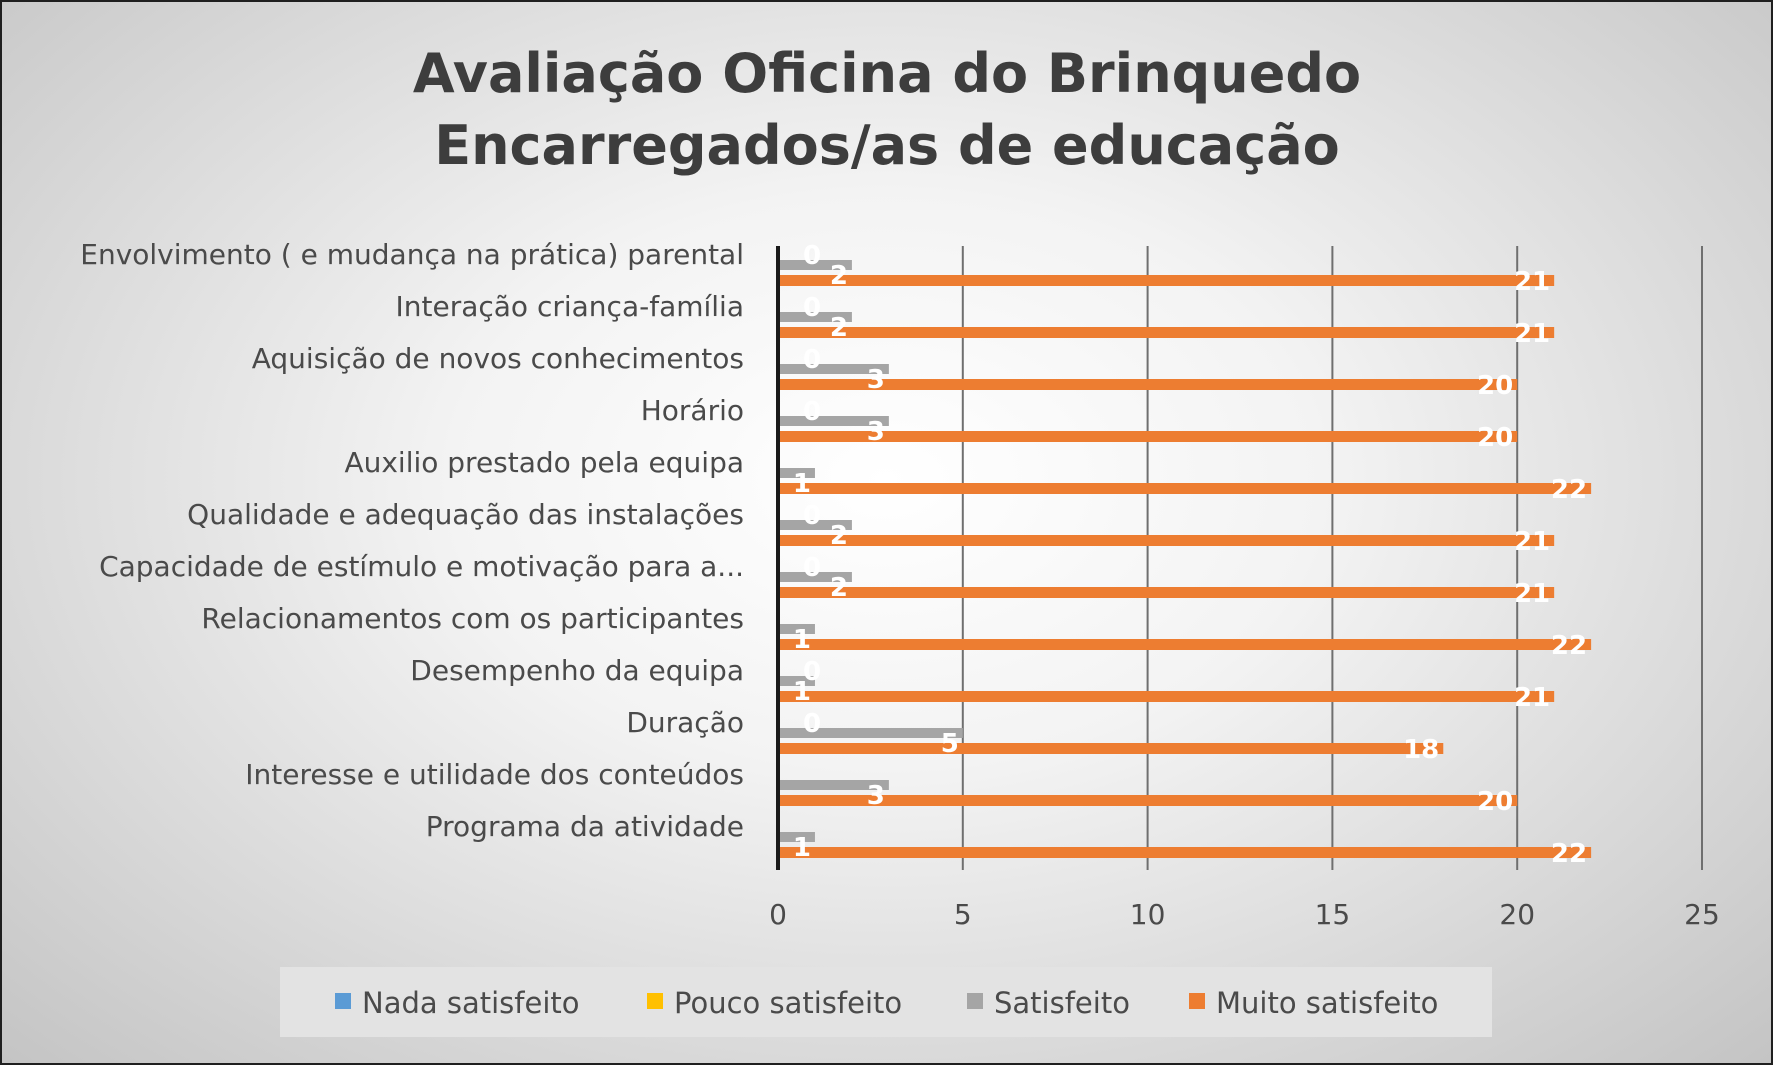 Image resolution: width=1773 pixels, height=1065 pixels. I want to click on category-label: Desempenho da equipa, so click(577, 670).